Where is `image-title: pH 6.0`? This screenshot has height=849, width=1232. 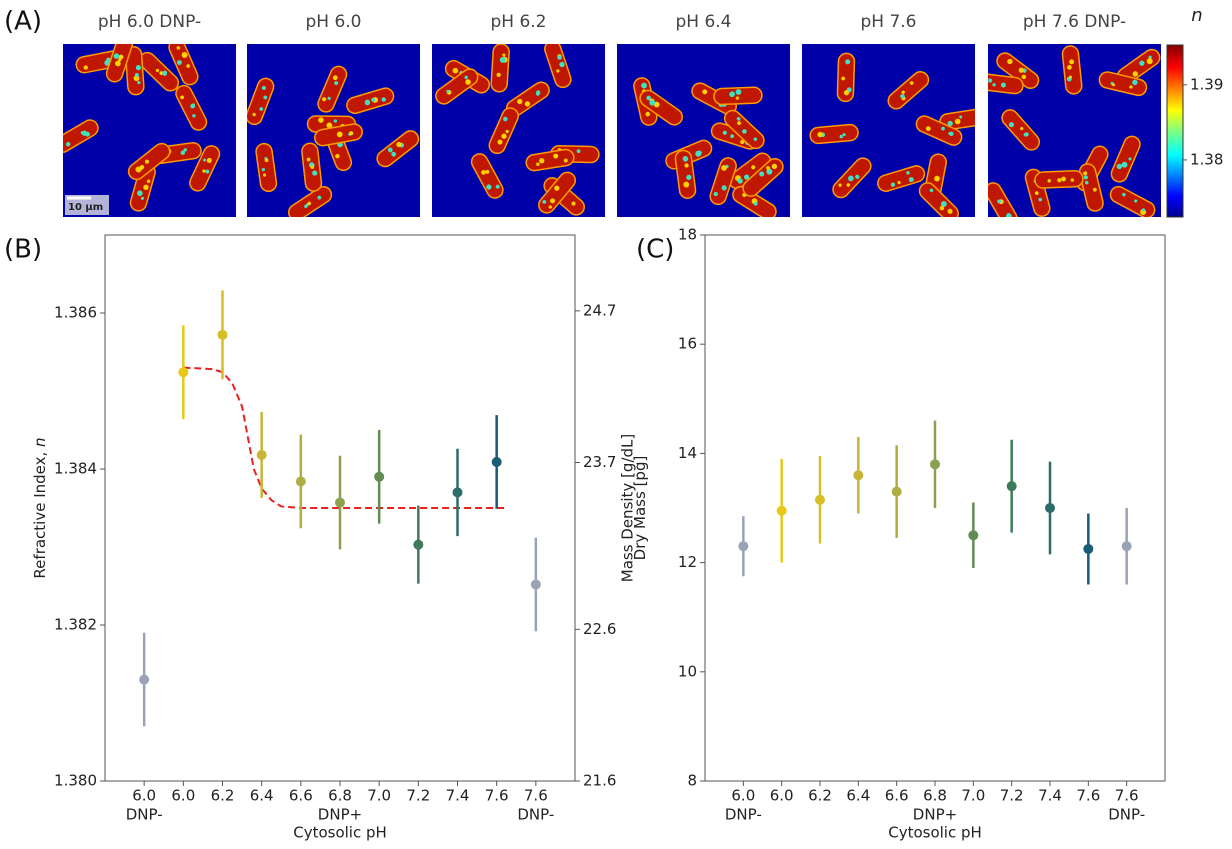 image-title: pH 6.0 is located at coordinates (333, 22).